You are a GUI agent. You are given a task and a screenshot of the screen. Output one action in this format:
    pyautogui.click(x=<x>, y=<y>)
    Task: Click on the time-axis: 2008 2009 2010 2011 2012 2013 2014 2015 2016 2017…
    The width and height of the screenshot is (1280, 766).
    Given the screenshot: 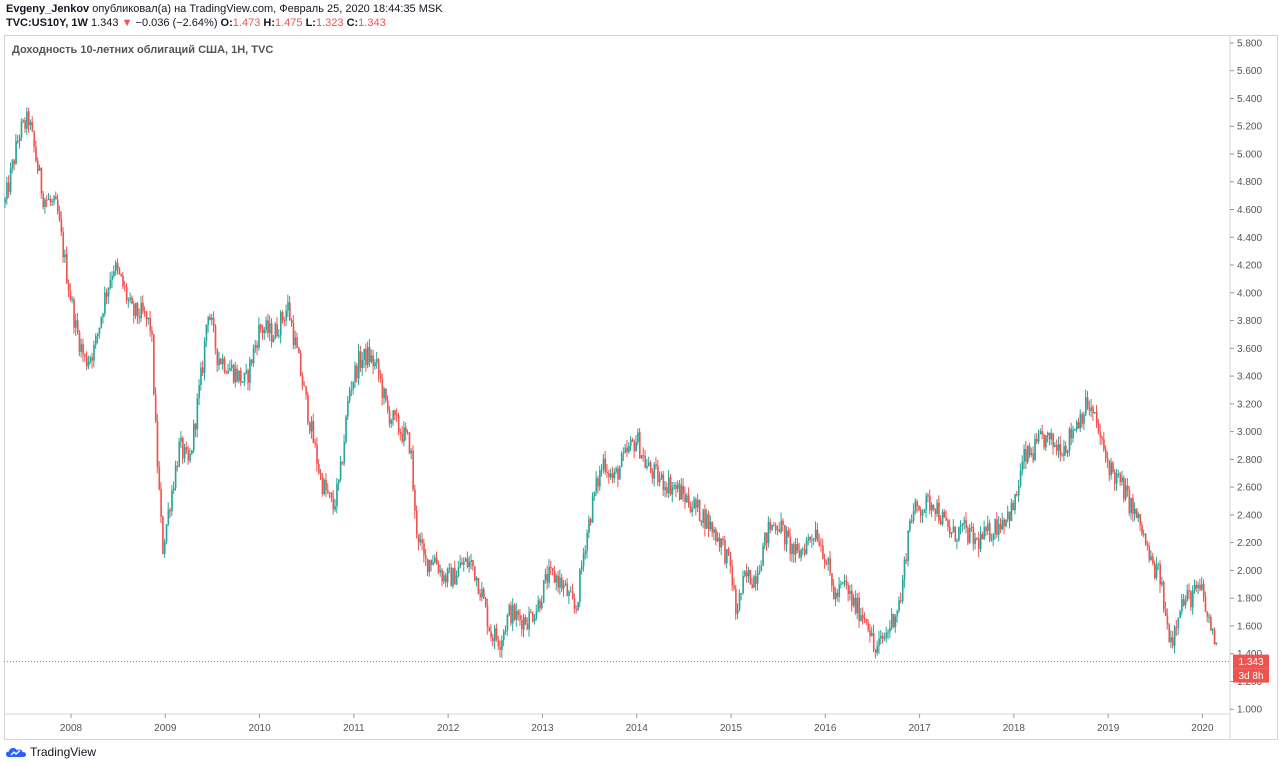 What is the action you would take?
    pyautogui.click(x=637, y=724)
    